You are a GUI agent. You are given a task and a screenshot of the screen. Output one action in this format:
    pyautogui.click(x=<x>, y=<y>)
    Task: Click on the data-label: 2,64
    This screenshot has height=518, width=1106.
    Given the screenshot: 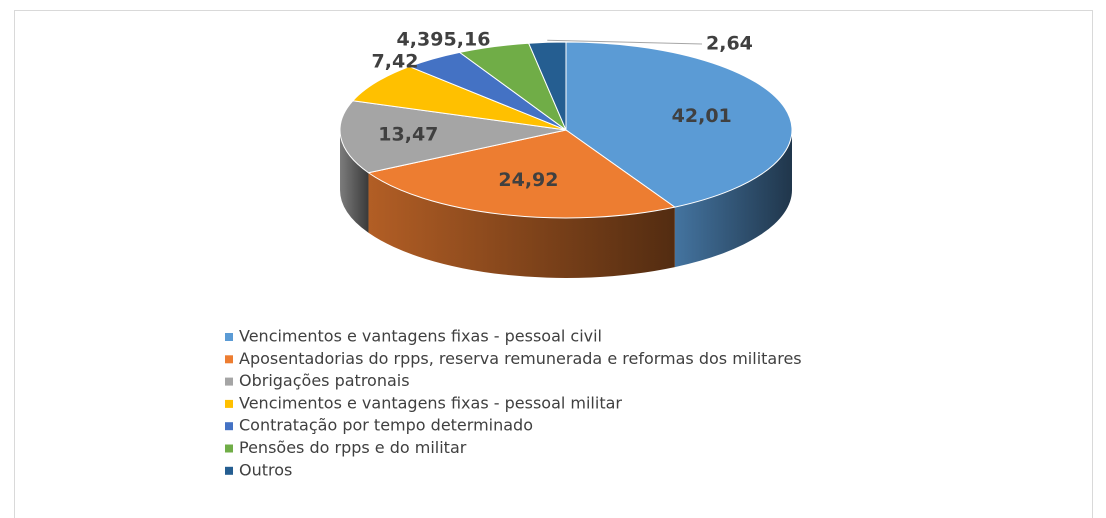 What is the action you would take?
    pyautogui.click(x=729, y=44)
    